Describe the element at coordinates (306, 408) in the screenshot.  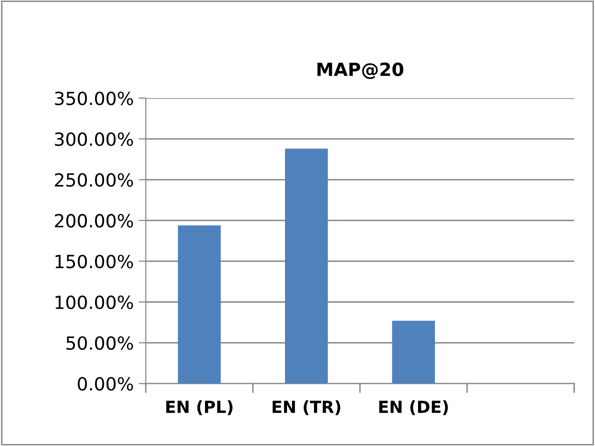
I see `x-tick-label: EN (TR)` at that location.